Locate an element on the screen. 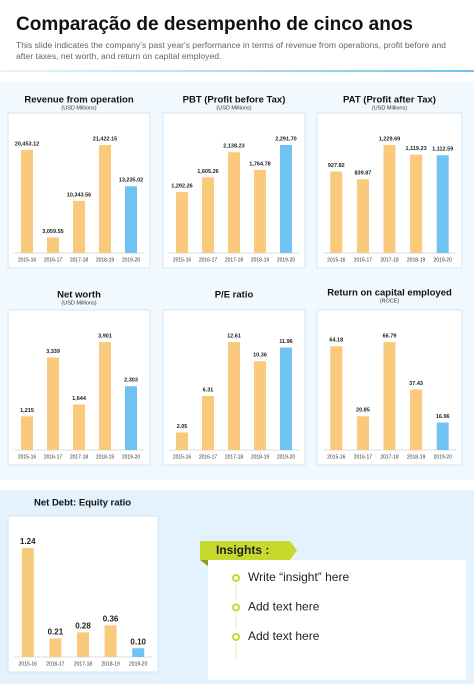 This screenshot has height=684, width=474. data-label: 2,303 is located at coordinates (131, 381).